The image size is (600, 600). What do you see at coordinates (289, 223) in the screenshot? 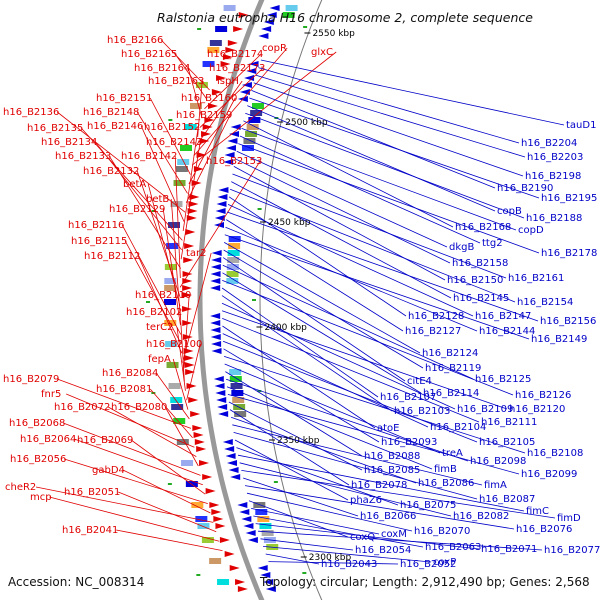
I see `tick-label: 2450 kbp` at bounding box center [289, 223].